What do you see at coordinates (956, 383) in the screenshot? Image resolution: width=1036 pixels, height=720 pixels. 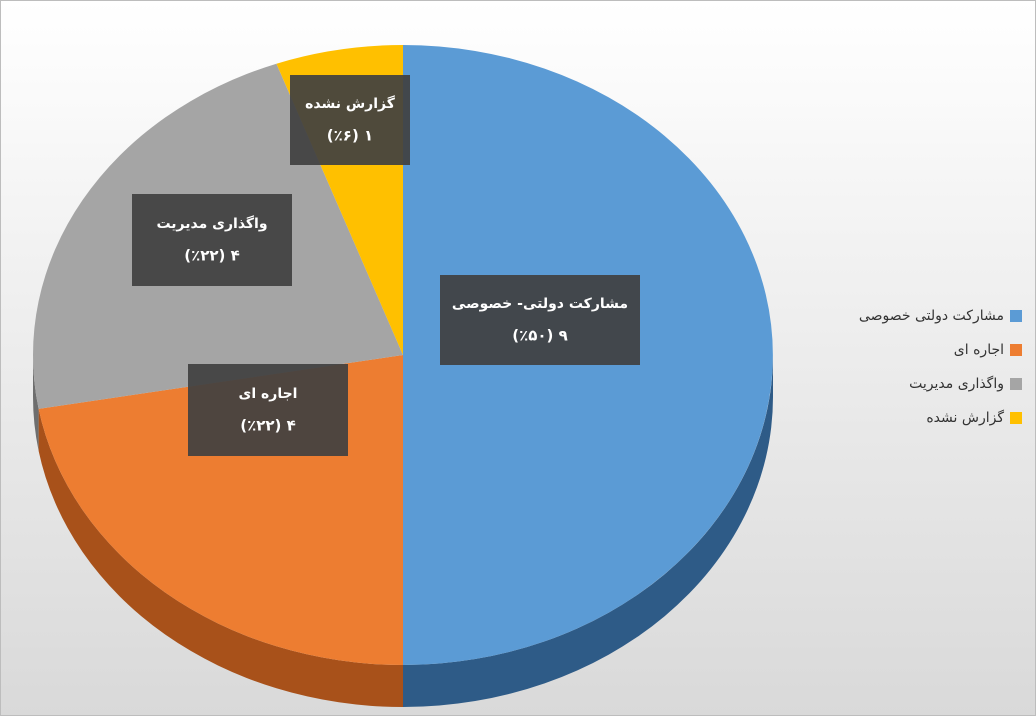 I see `legend-label: واگذاری مدیریت` at bounding box center [956, 383].